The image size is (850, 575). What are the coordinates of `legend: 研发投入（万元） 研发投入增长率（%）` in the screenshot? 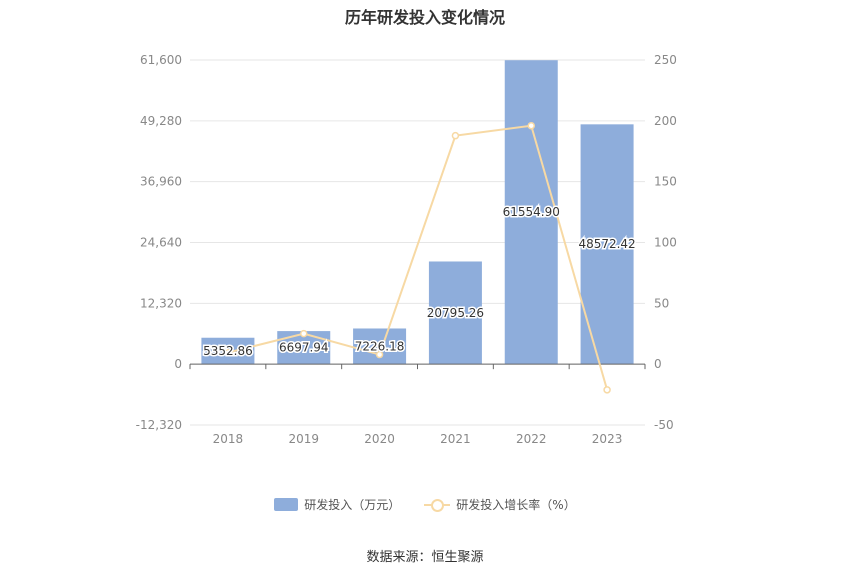 It's located at (425, 504).